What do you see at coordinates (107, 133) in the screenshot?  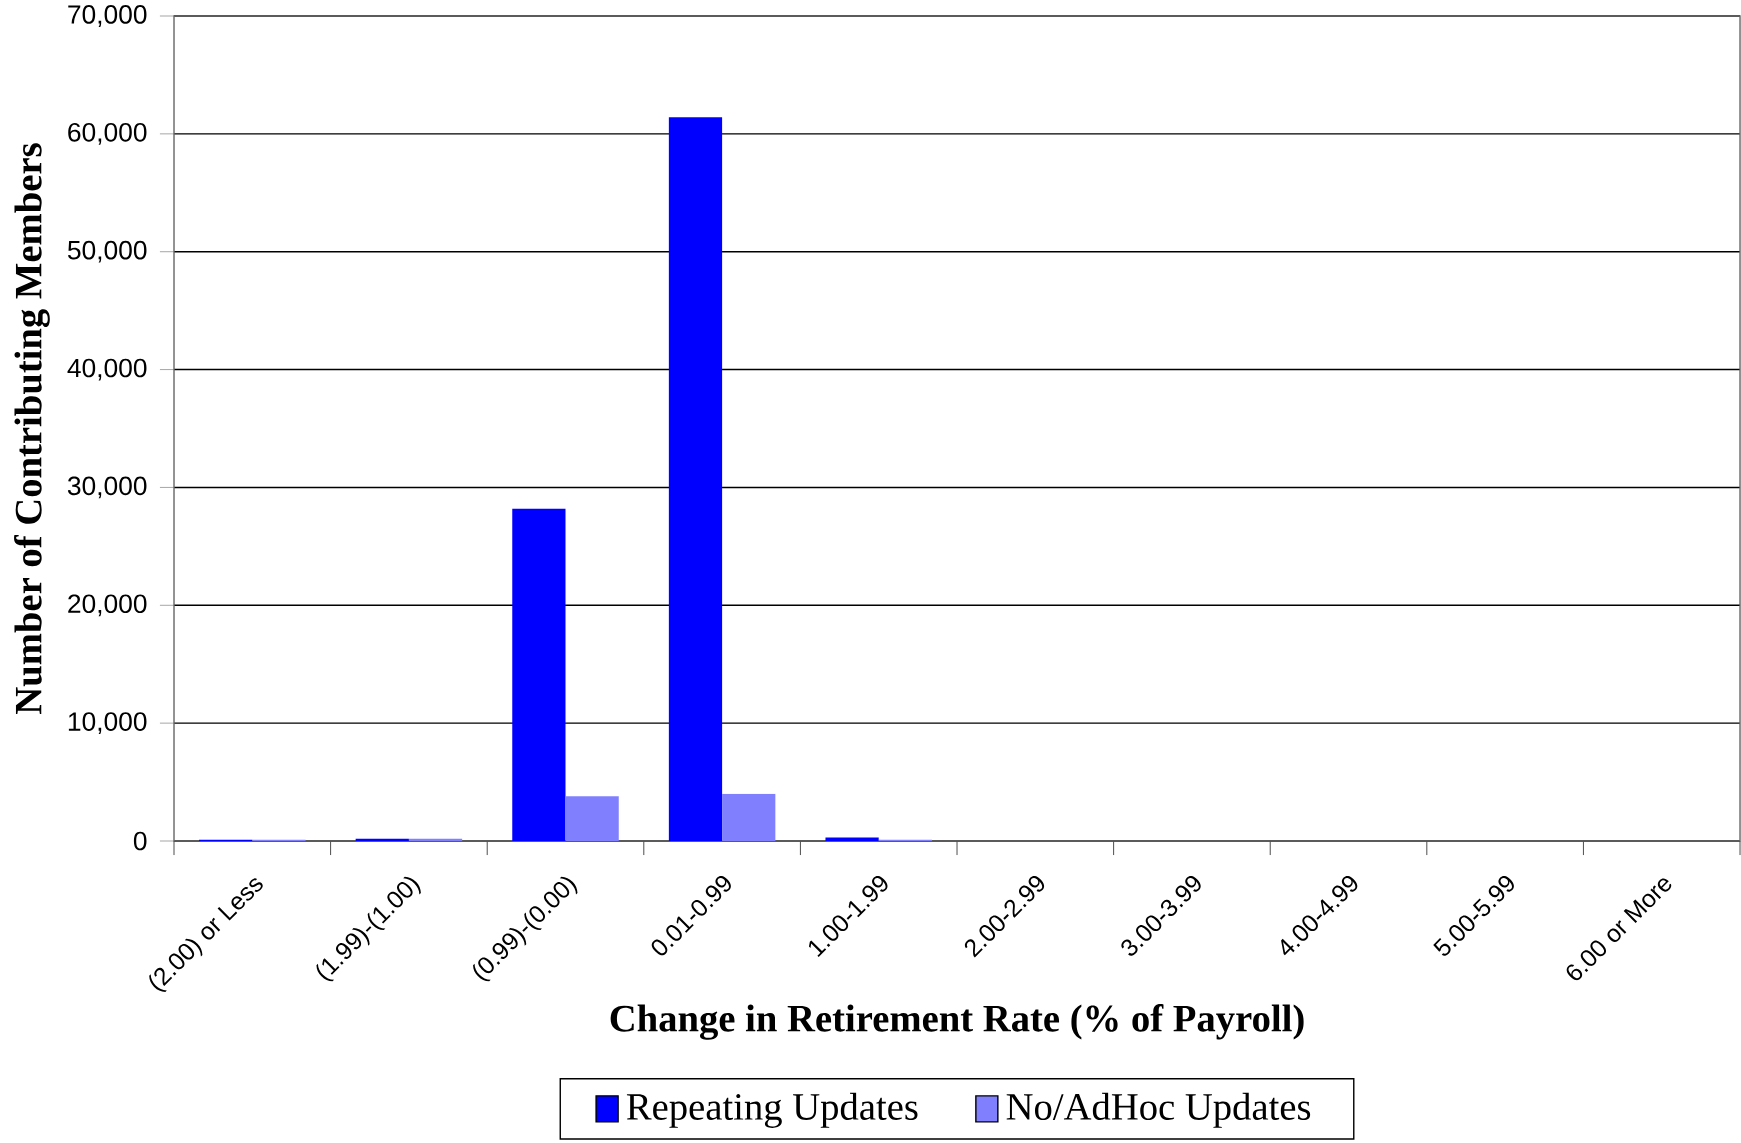 I see `y-tick-label: 60,000` at bounding box center [107, 133].